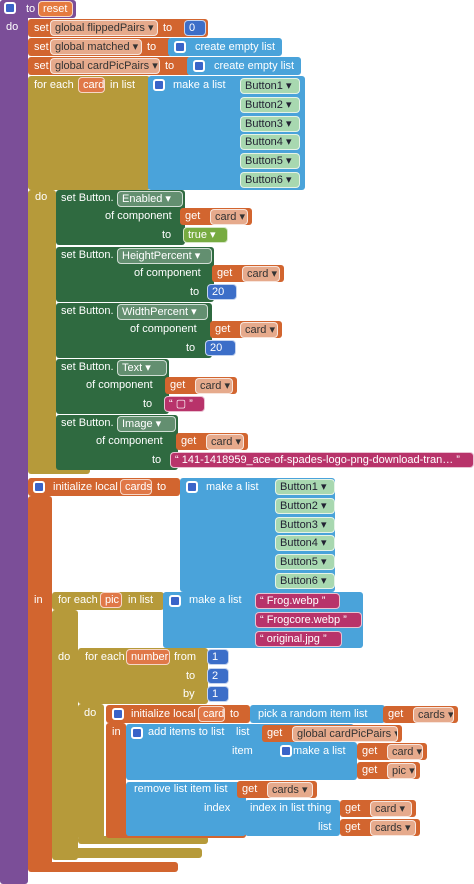 The width and height of the screenshot is (474, 884). I want to click on value-block: true ▾, so click(205, 235).